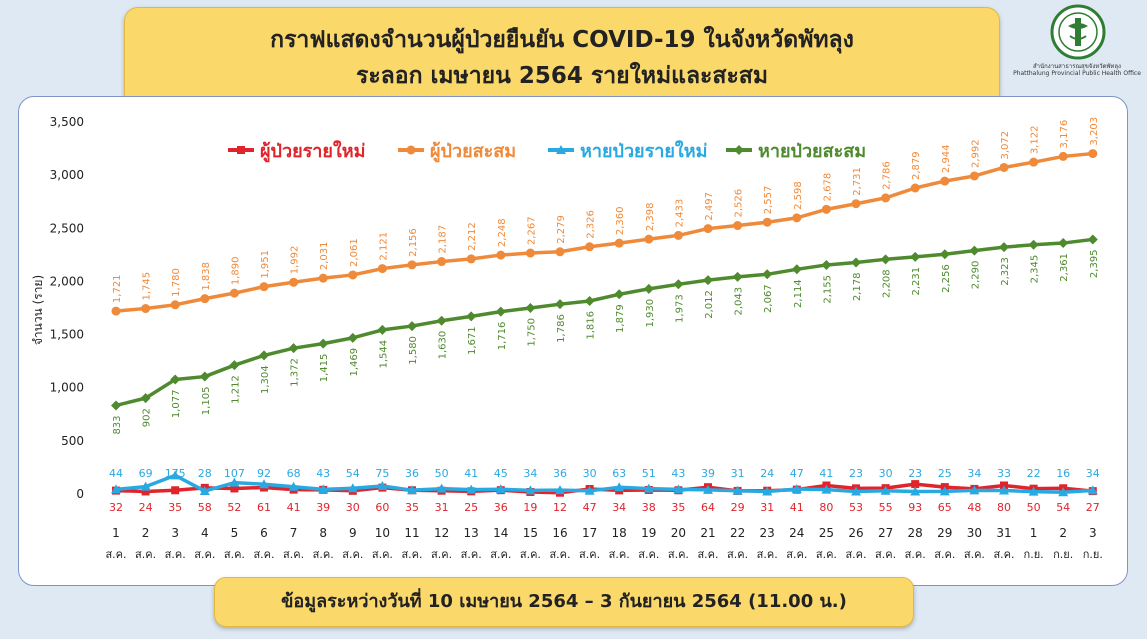 Image resolution: width=1147 pixels, height=639 pixels. Describe the element at coordinates (975, 153) in the screenshot. I see `data-label: 2,992` at that location.